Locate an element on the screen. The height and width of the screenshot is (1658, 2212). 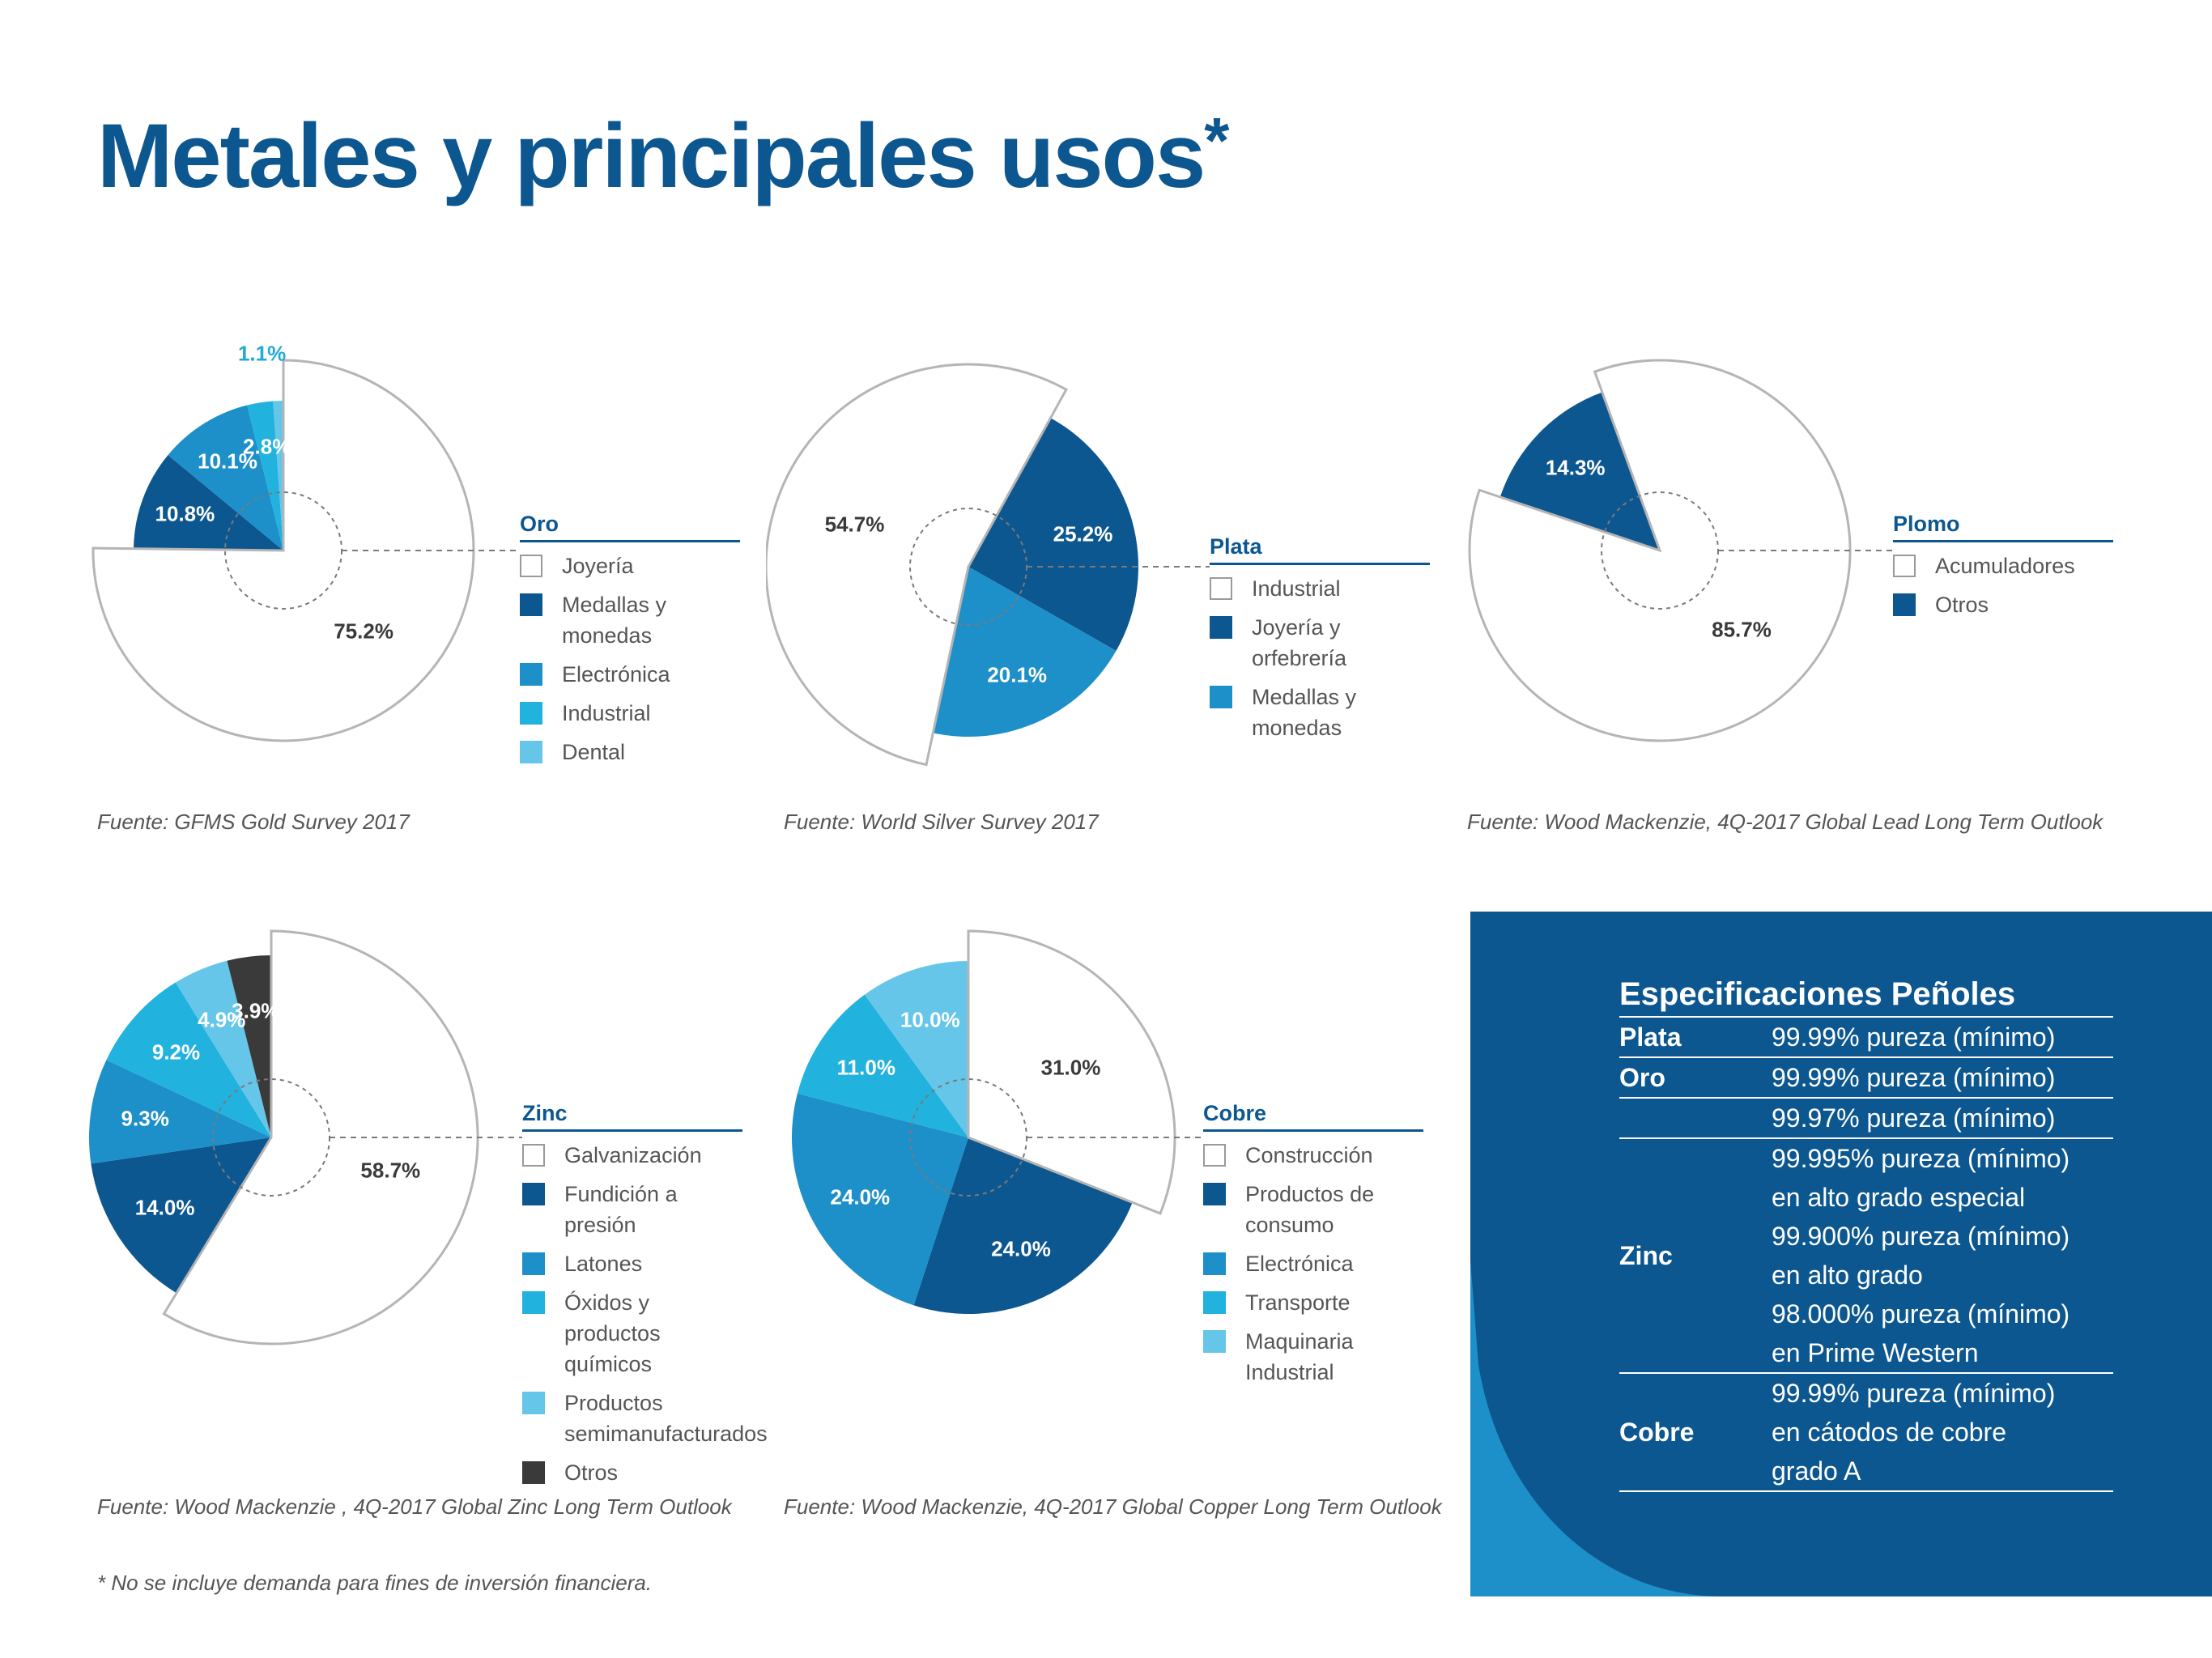
slice-cobre-construccion is located at coordinates (1071, 1072).